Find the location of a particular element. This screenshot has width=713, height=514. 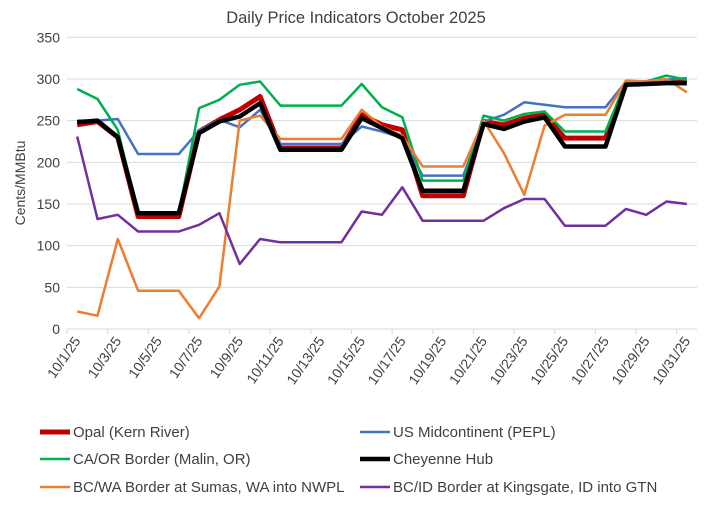

x-tick-label: 10/11/25 is located at coordinates (265, 359).